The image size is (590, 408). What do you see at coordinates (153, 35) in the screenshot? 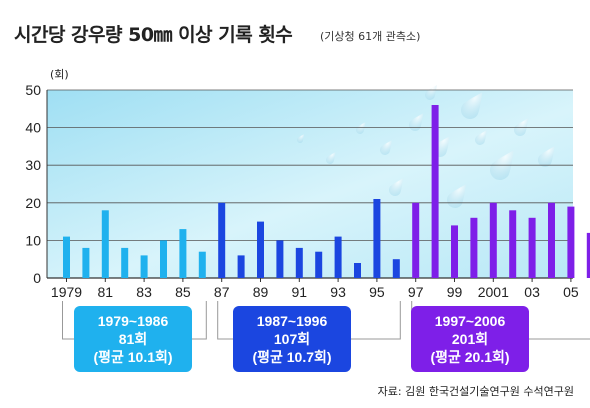
I see `chart-title: 시간당 강우량 50㎜ 이상 기록 횟수` at bounding box center [153, 35].